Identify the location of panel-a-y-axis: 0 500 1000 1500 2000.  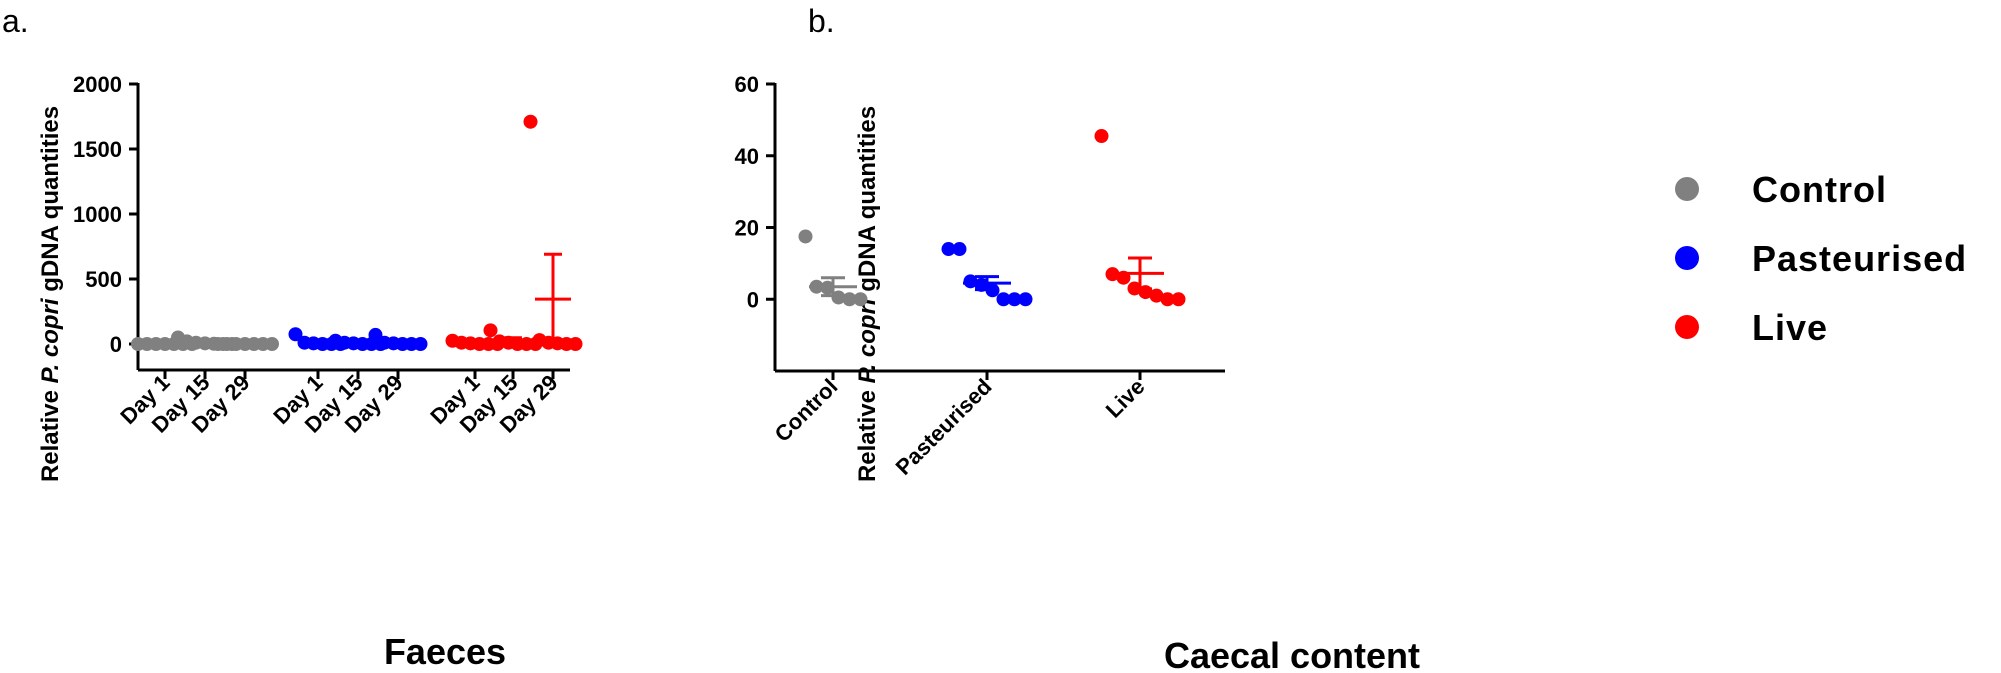
(106, 221).